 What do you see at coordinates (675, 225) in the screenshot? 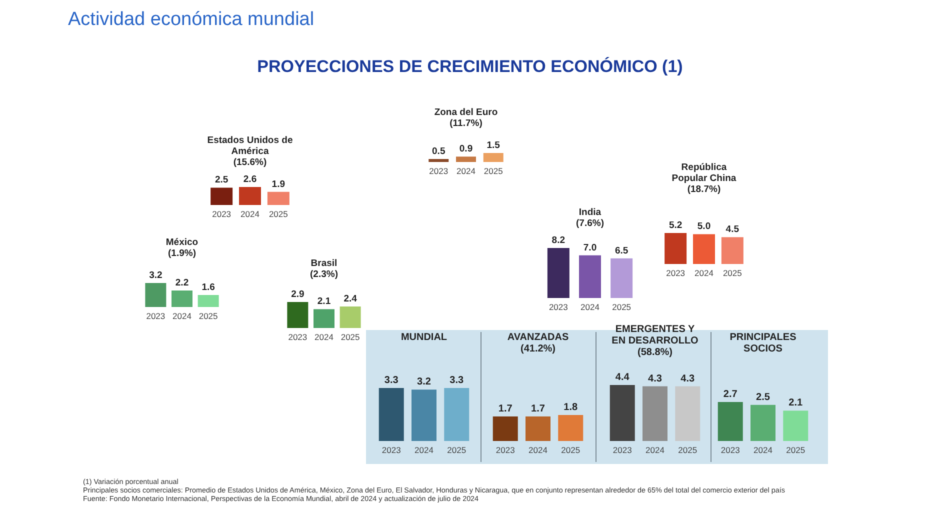
I see `data-label: 5.2` at bounding box center [675, 225].